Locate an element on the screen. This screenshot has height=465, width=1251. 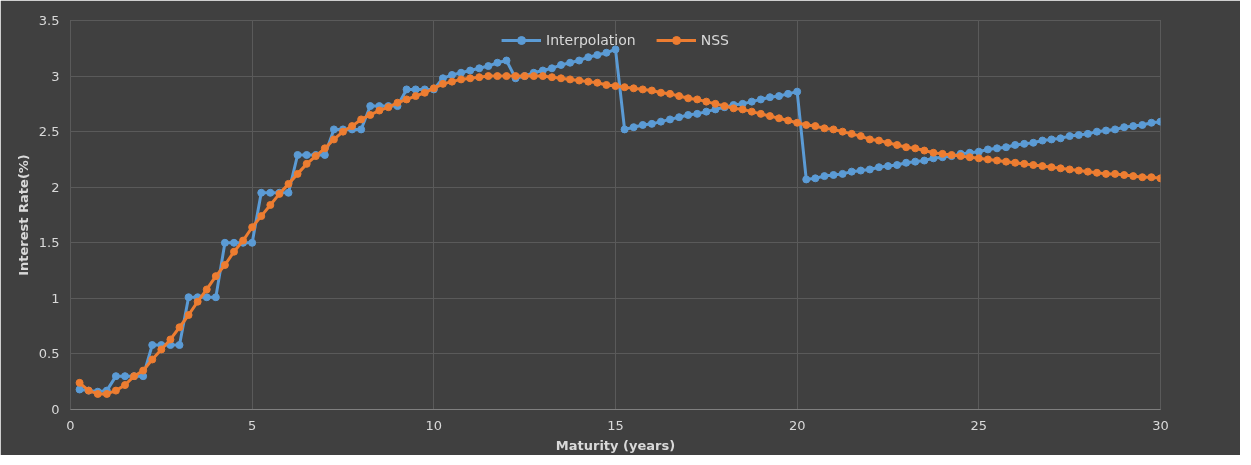
legend-label: NSS is located at coordinates (714, 40).